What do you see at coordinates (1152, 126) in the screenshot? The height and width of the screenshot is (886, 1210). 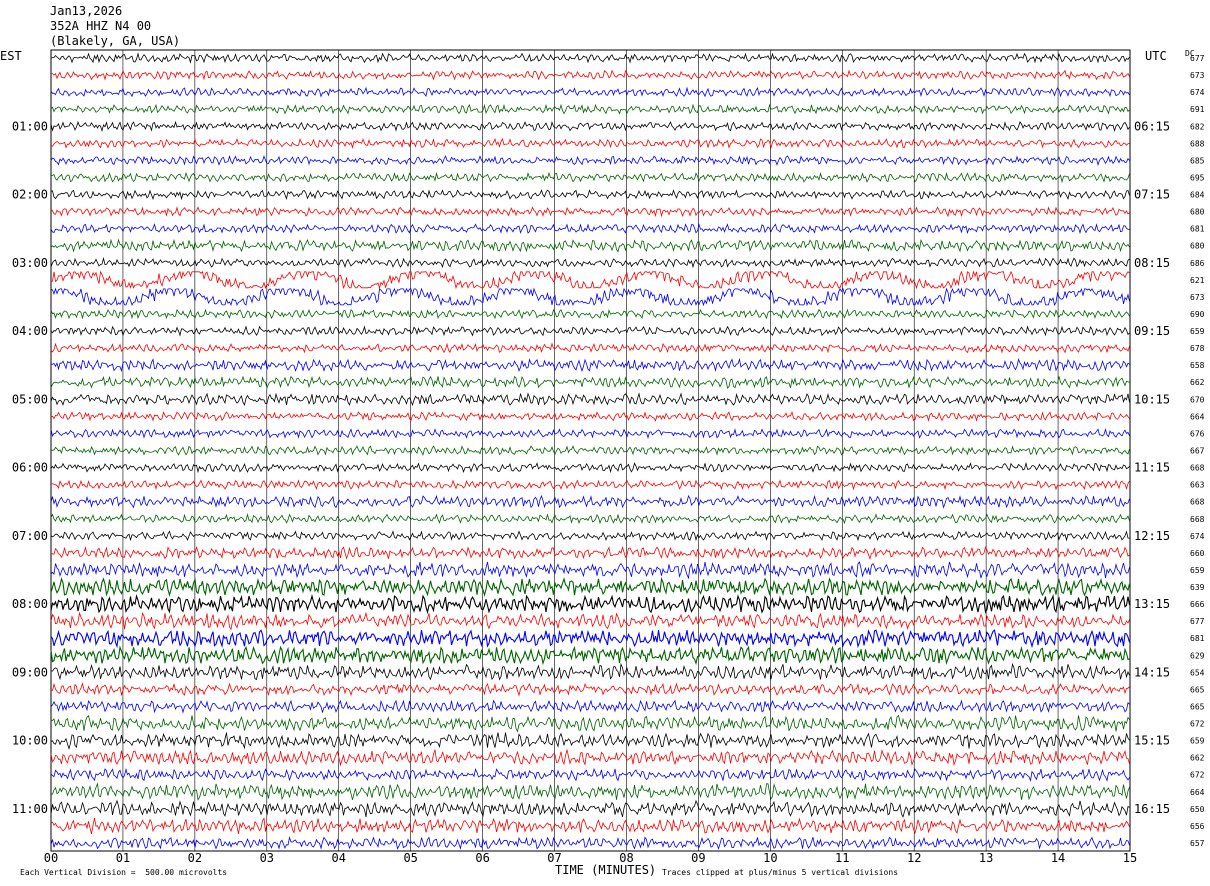 I see `utc-hour-label: 06:15` at bounding box center [1152, 126].